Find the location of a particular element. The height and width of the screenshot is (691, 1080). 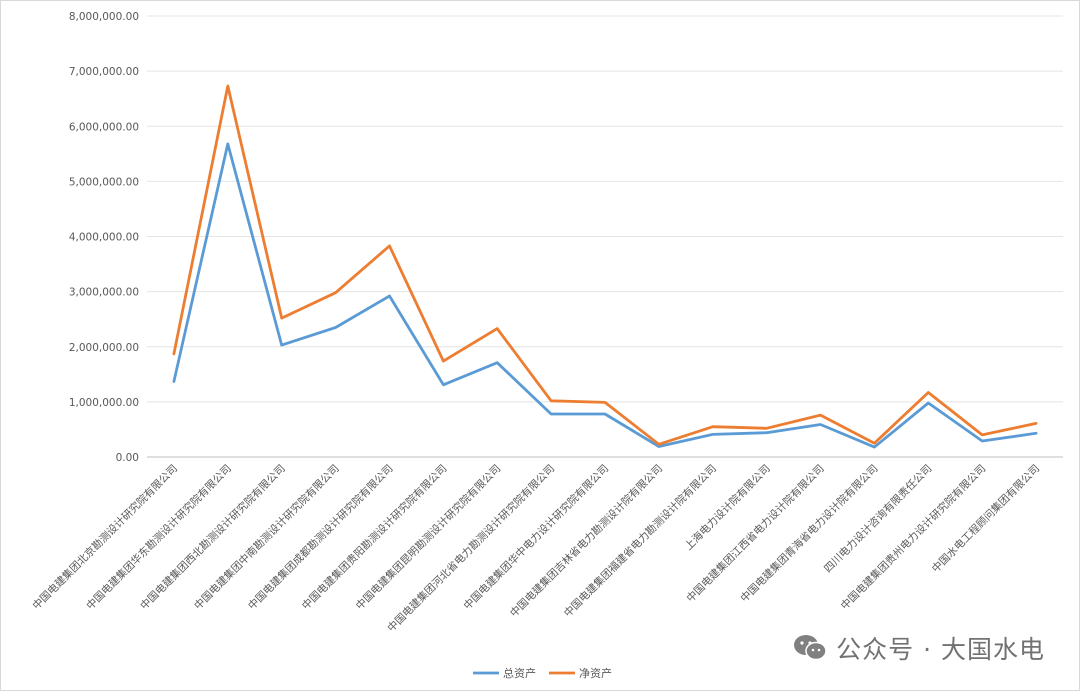

x-tick-label: 四川电力设计咨询有限责任公司 is located at coordinates (877, 518).